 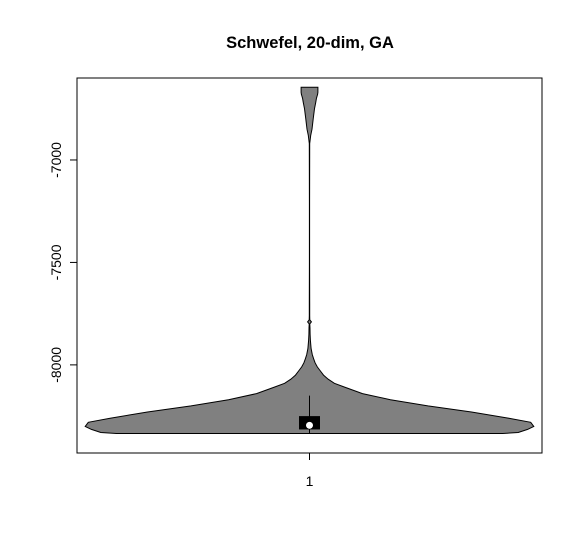 I want to click on y-tick-label: -7000, so click(x=56, y=160).